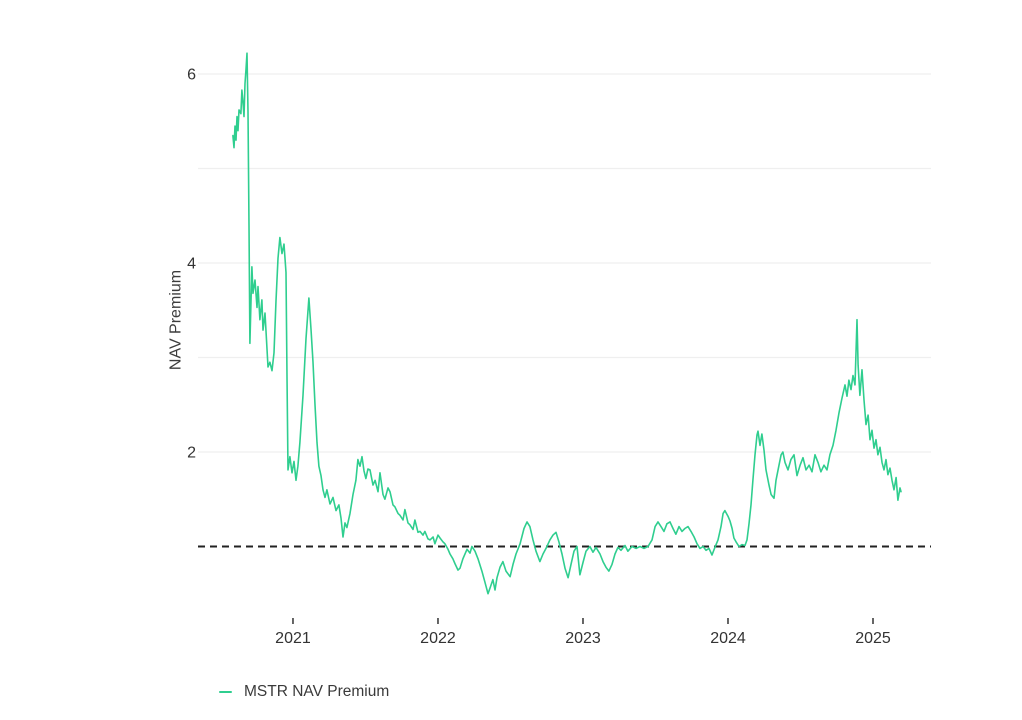 This screenshot has height=720, width=1022. What do you see at coordinates (191, 75) in the screenshot?
I see `y-tick-label: 6` at bounding box center [191, 75].